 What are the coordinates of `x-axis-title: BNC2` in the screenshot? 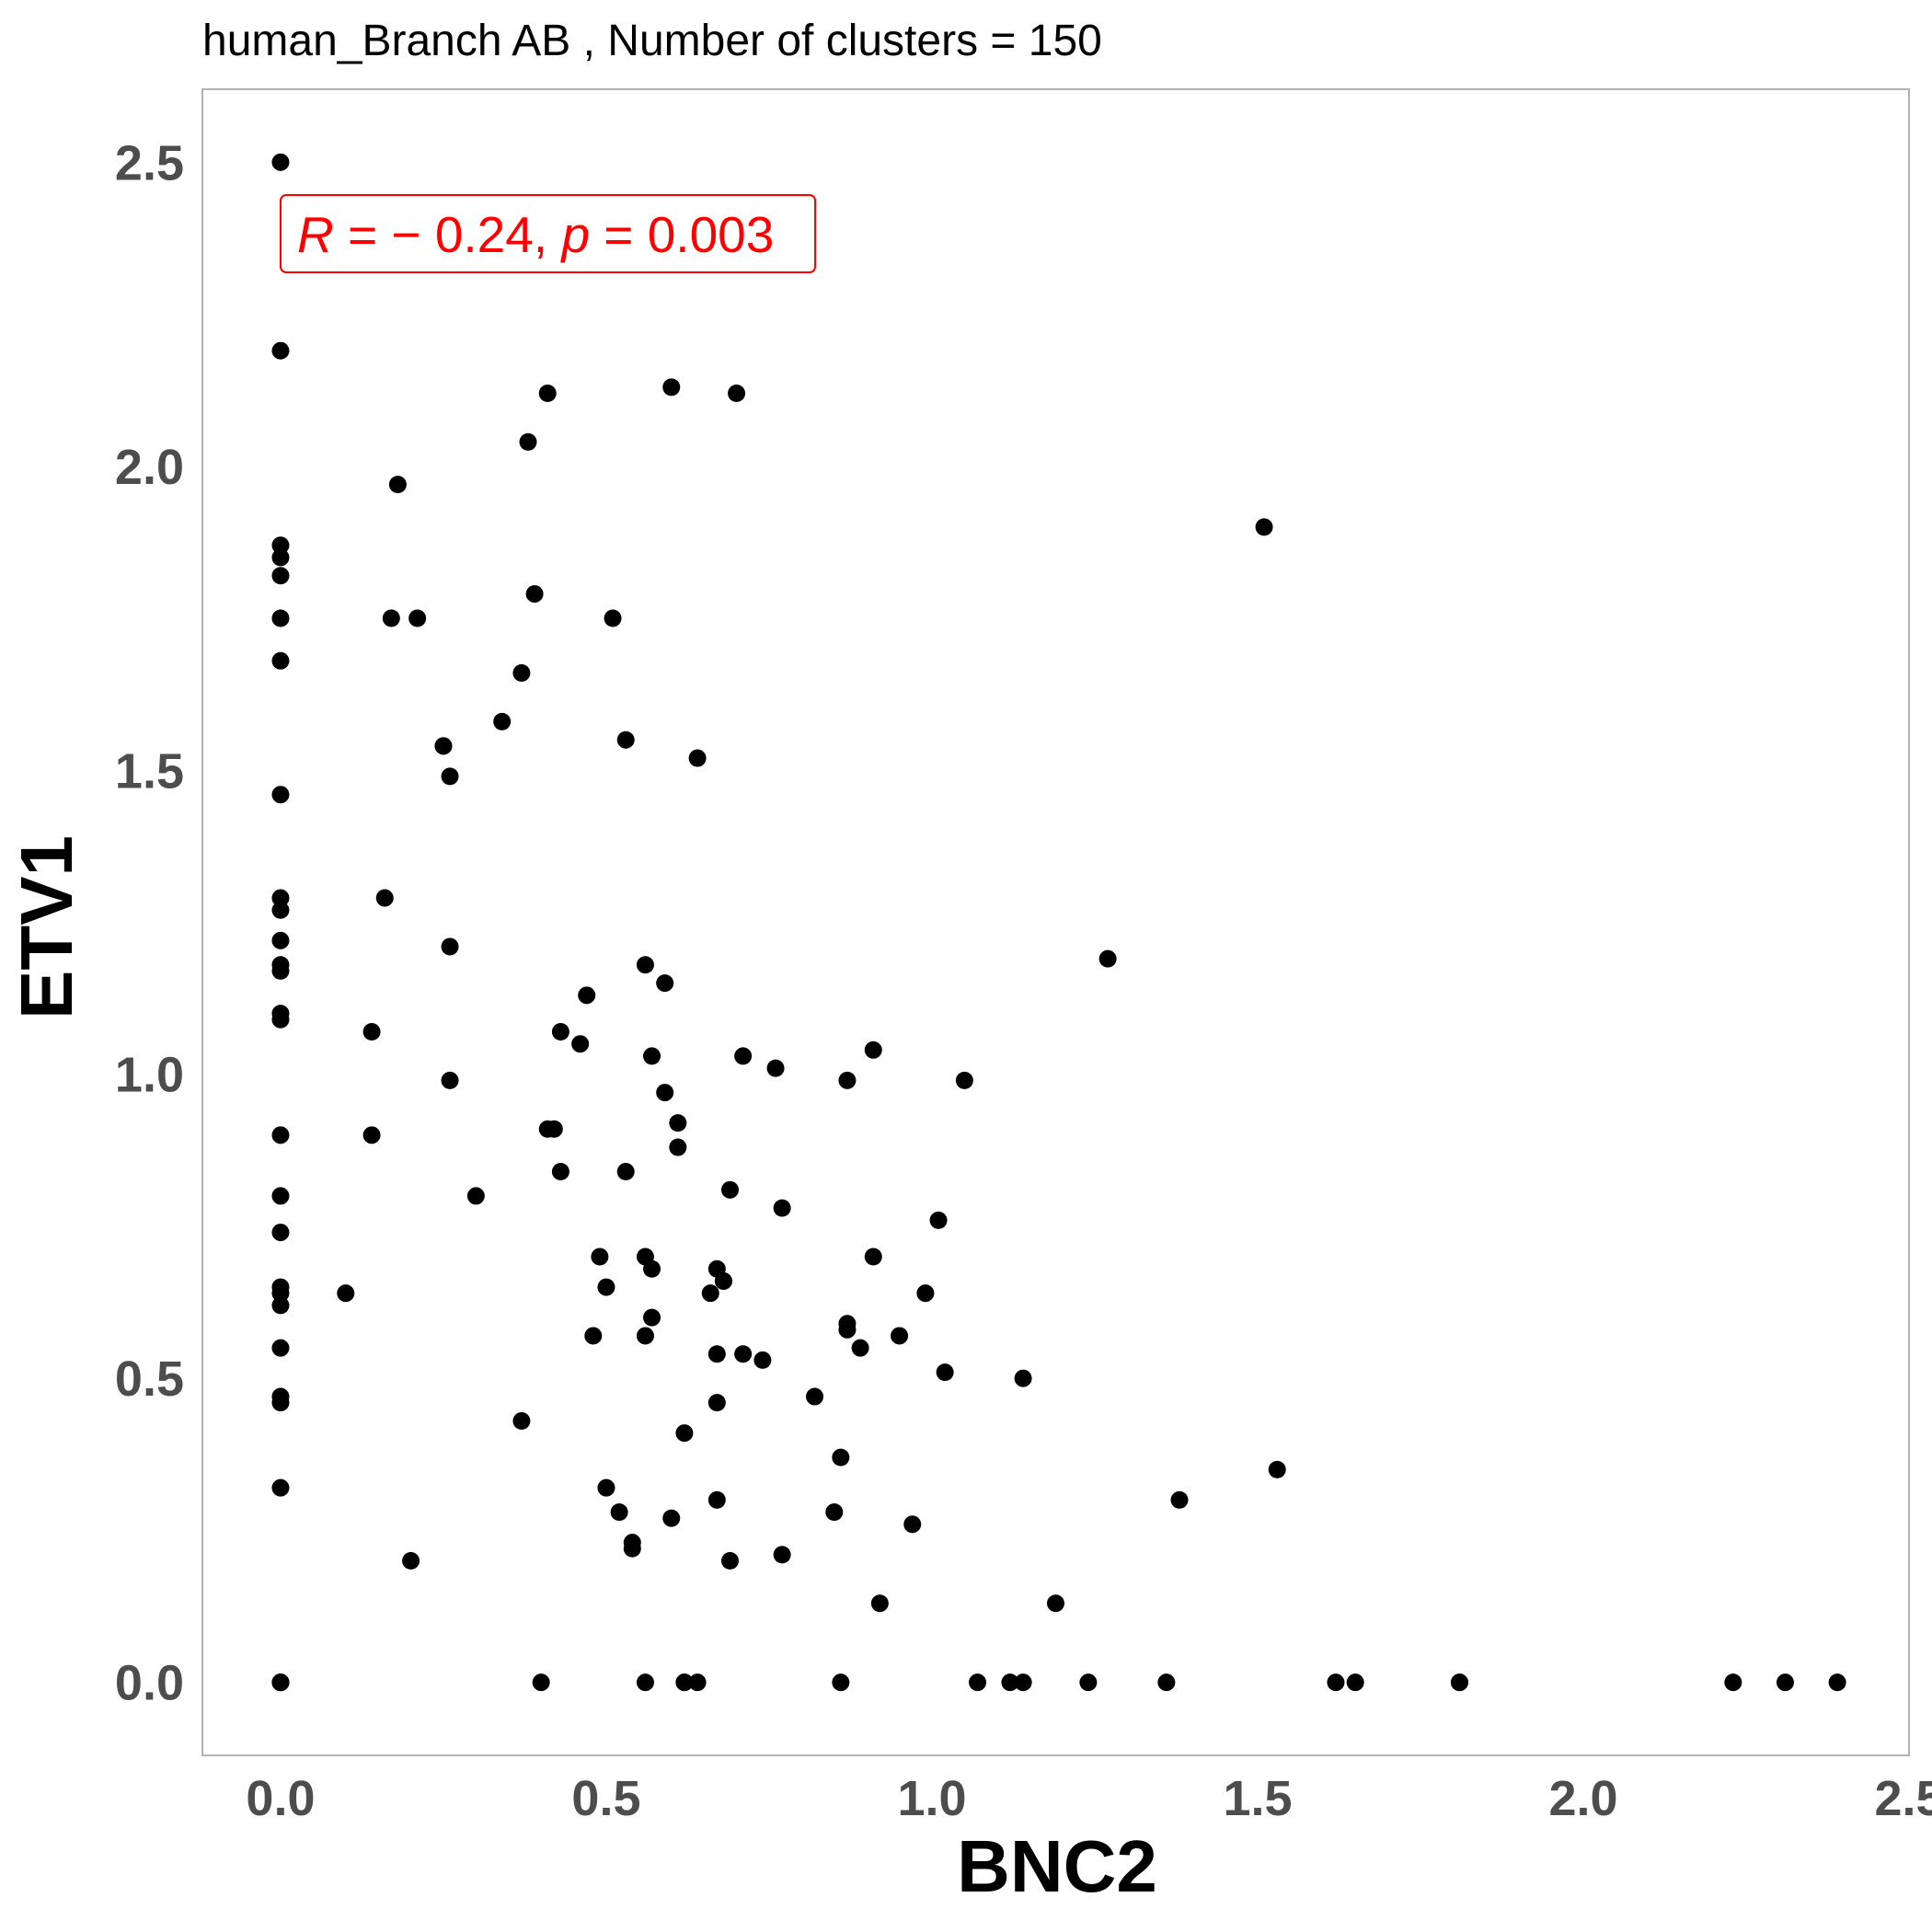 It's located at (1057, 1866).